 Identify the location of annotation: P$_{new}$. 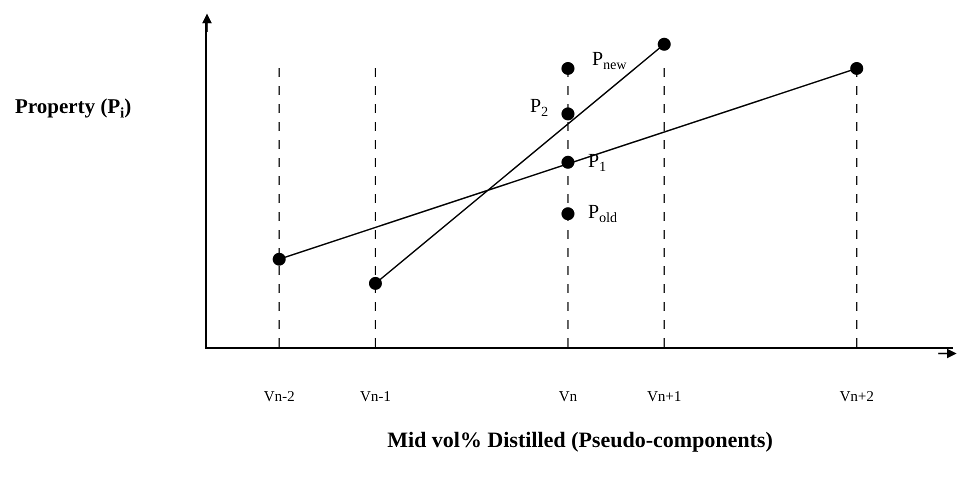
(610, 61).